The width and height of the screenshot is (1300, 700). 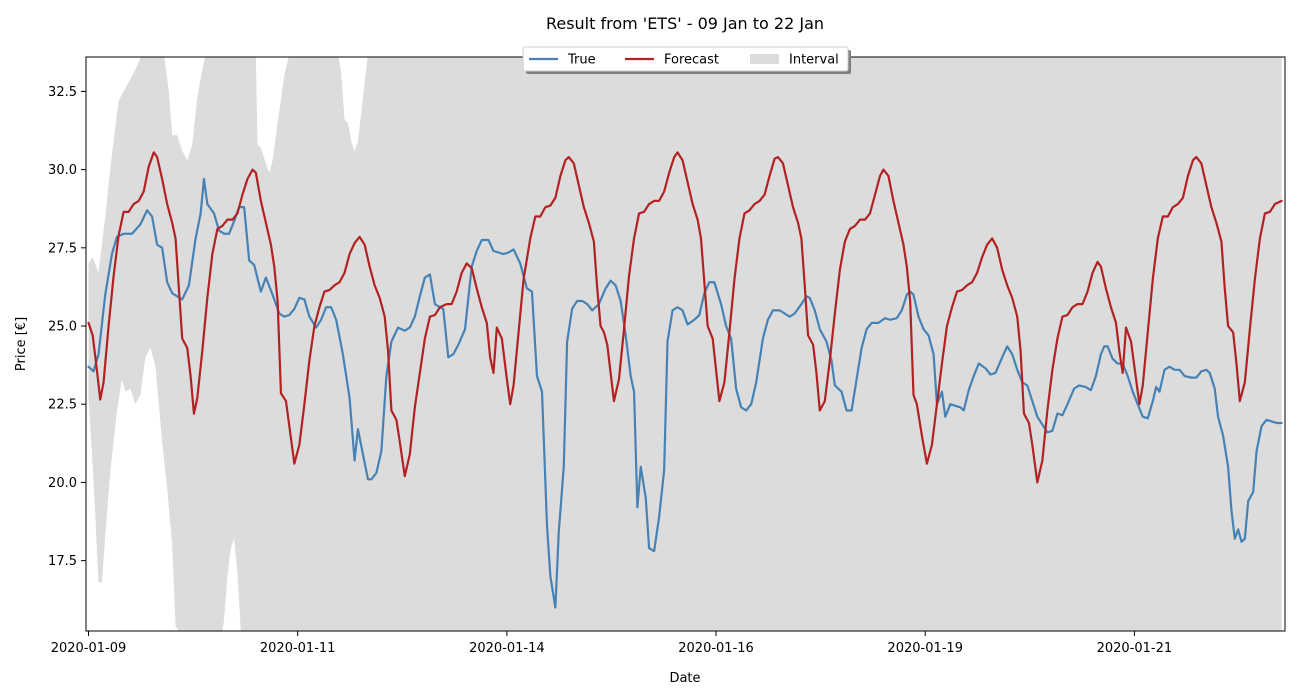 What do you see at coordinates (298, 648) in the screenshot?
I see `x-tick-label: 2020-01-11` at bounding box center [298, 648].